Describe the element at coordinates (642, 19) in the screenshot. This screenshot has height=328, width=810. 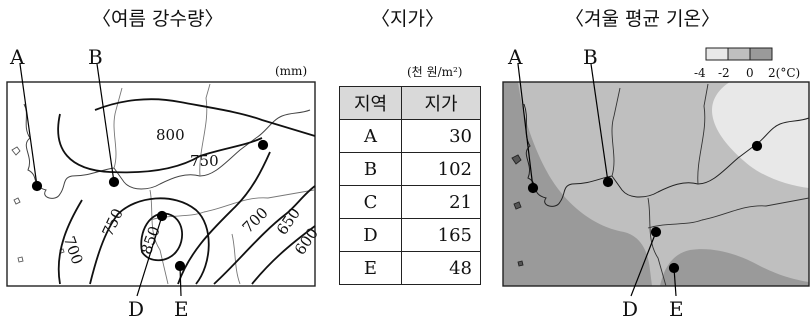
I see `winter-temp-title: 〈겨울 평균 기온〉` at that location.